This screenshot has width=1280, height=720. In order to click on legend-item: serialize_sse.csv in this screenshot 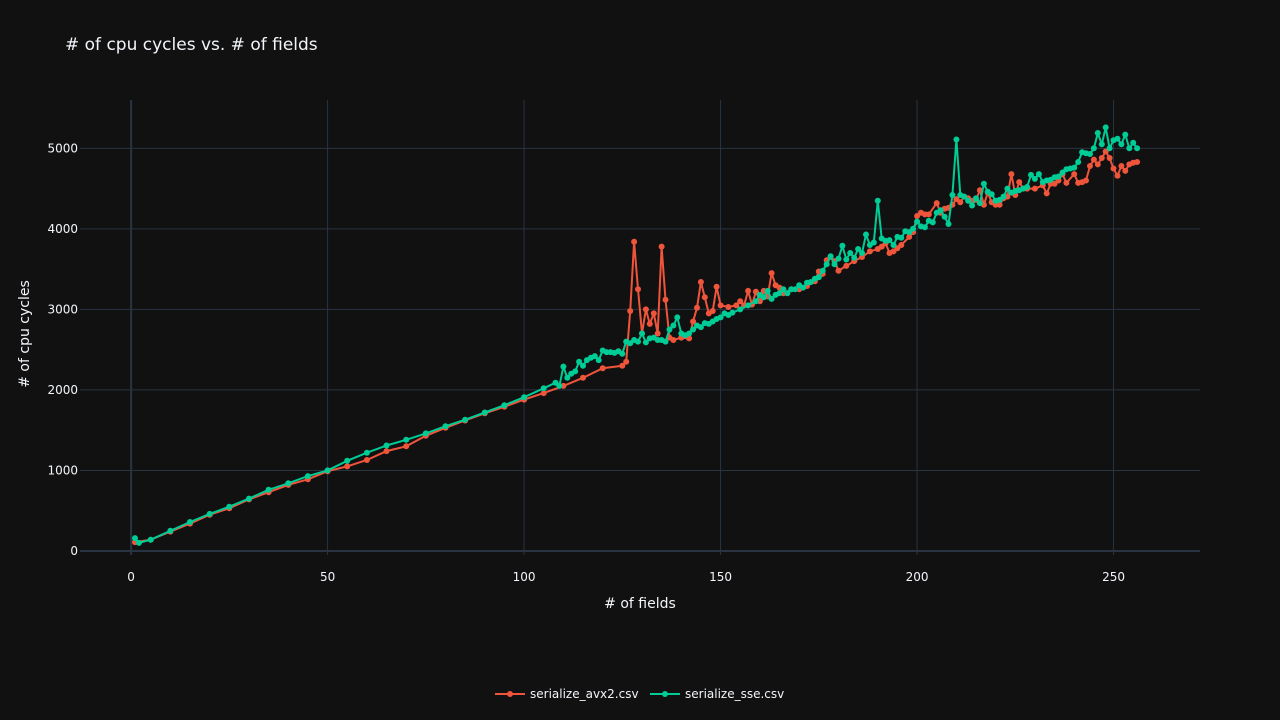, I will do `click(717, 694)`.